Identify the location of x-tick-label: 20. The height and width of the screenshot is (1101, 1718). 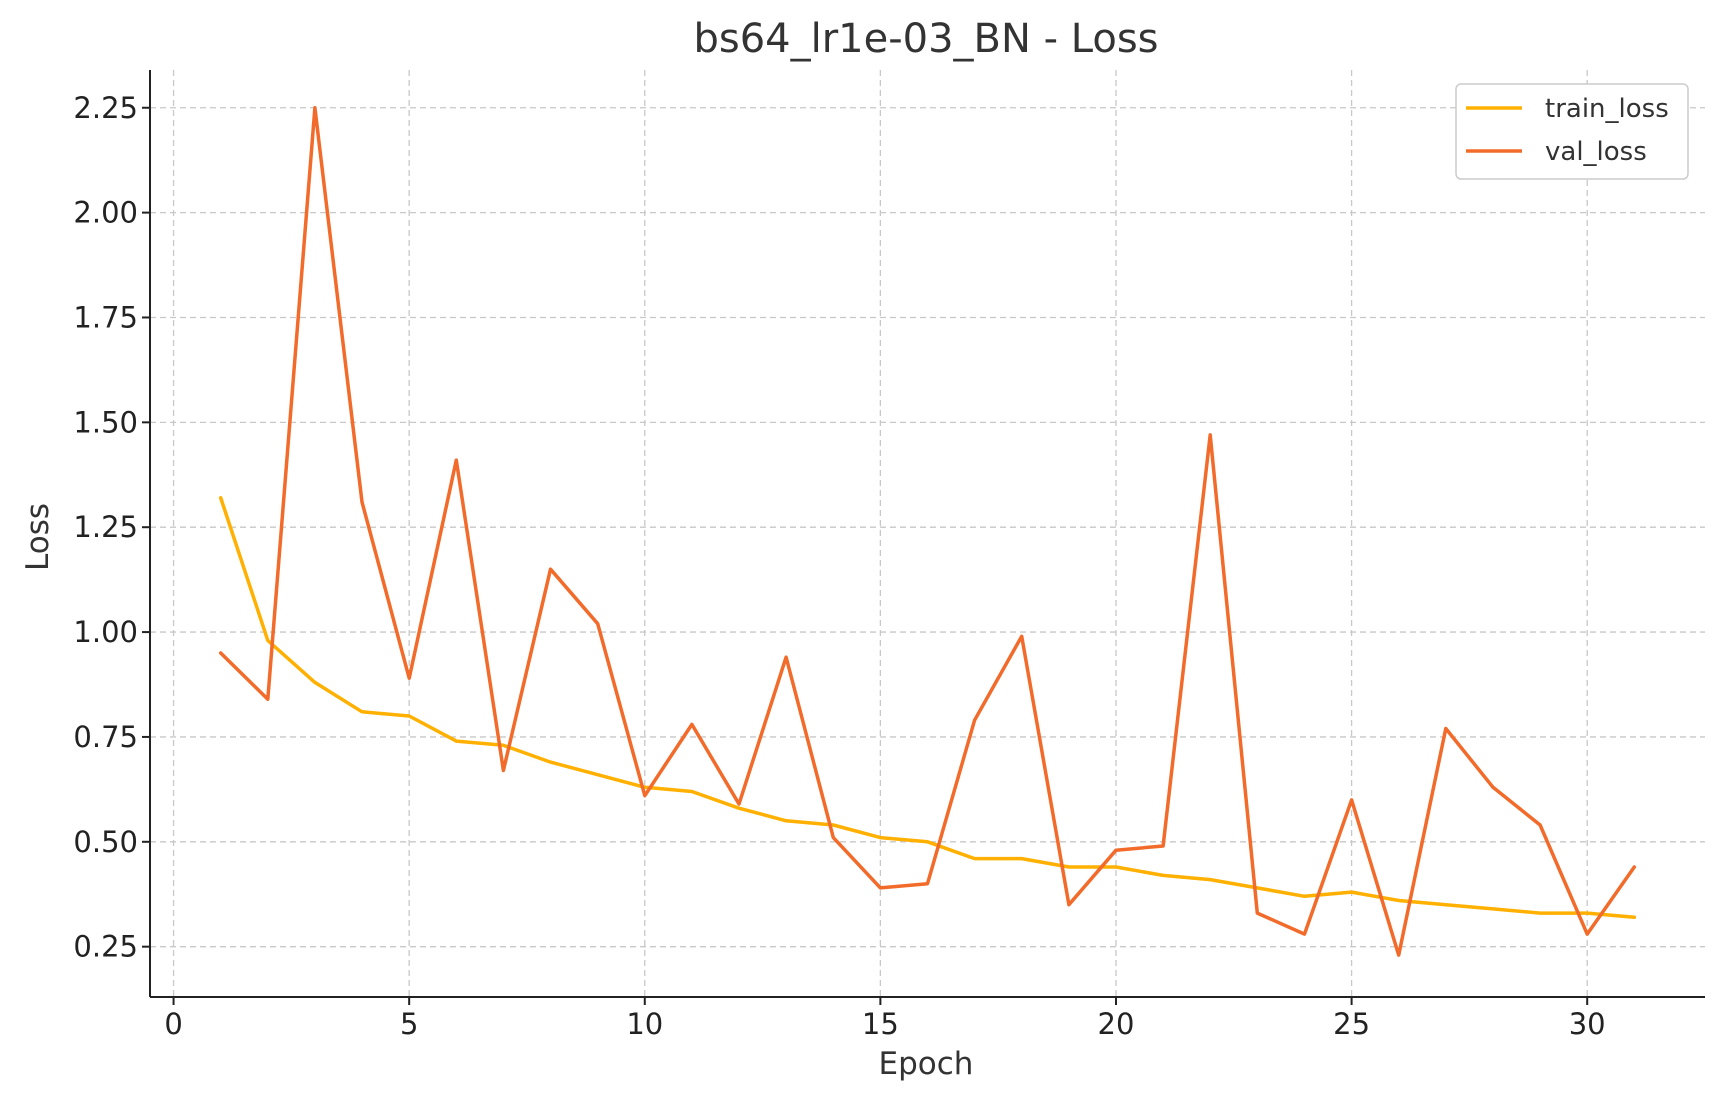
(1116, 1024).